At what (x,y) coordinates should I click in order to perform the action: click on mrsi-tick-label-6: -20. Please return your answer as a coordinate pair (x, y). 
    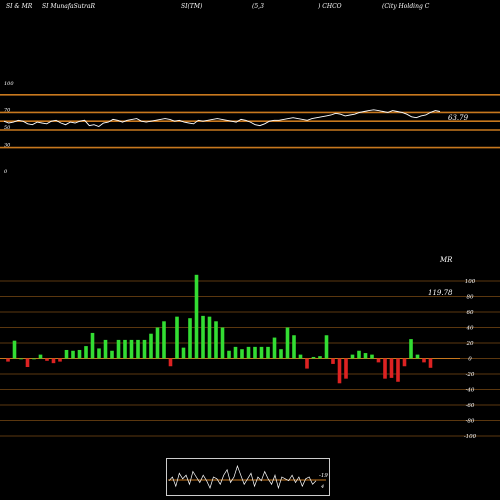
    Looking at the image, I should click on (470, 375).